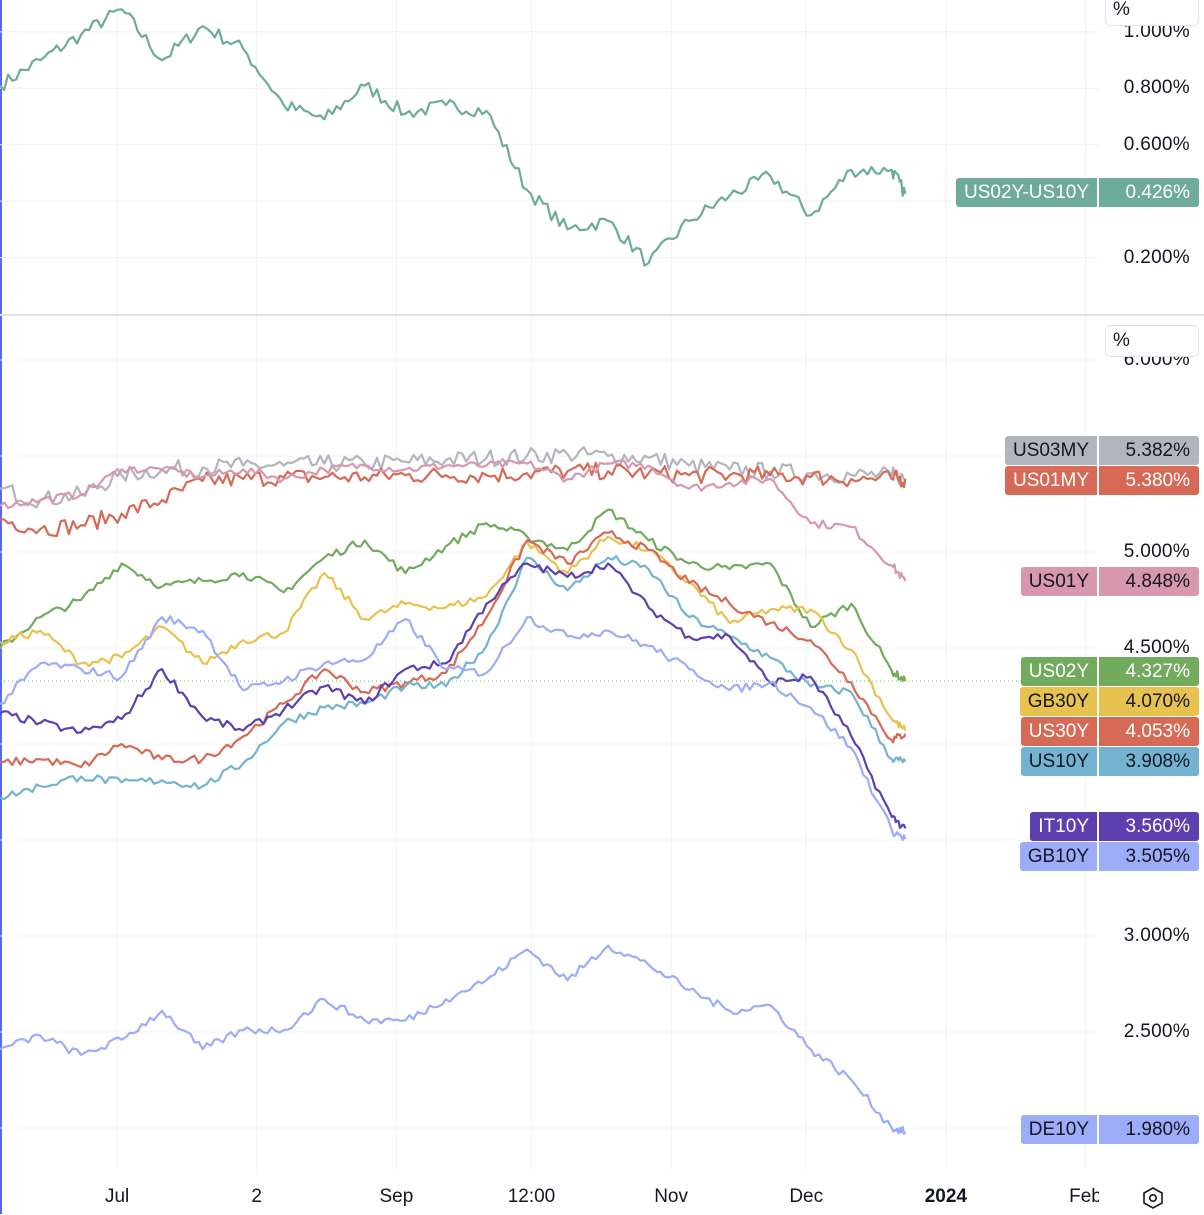 The height and width of the screenshot is (1215, 1204). What do you see at coordinates (1149, 826) in the screenshot?
I see `series-last-value: 3.560%` at bounding box center [1149, 826].